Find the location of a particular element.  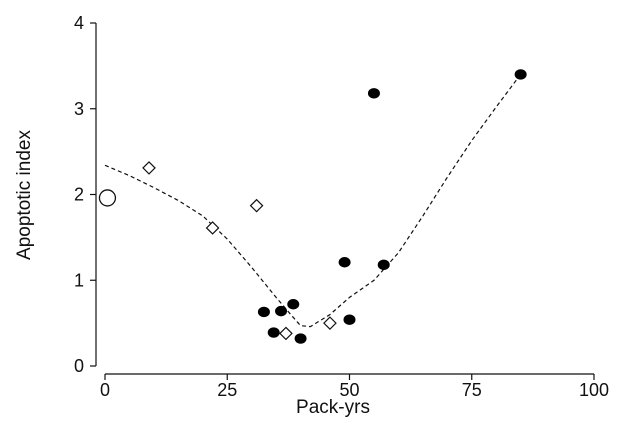

y-tick-label: 4 is located at coordinates (79, 23).